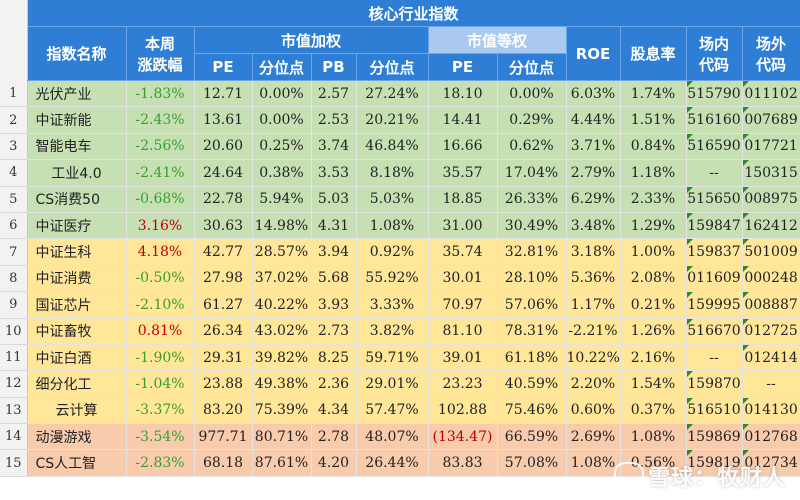 This screenshot has height=500, width=800. What do you see at coordinates (714, 437) in the screenshot?
I see `cell-onsite-code: 159869` at bounding box center [714, 437].